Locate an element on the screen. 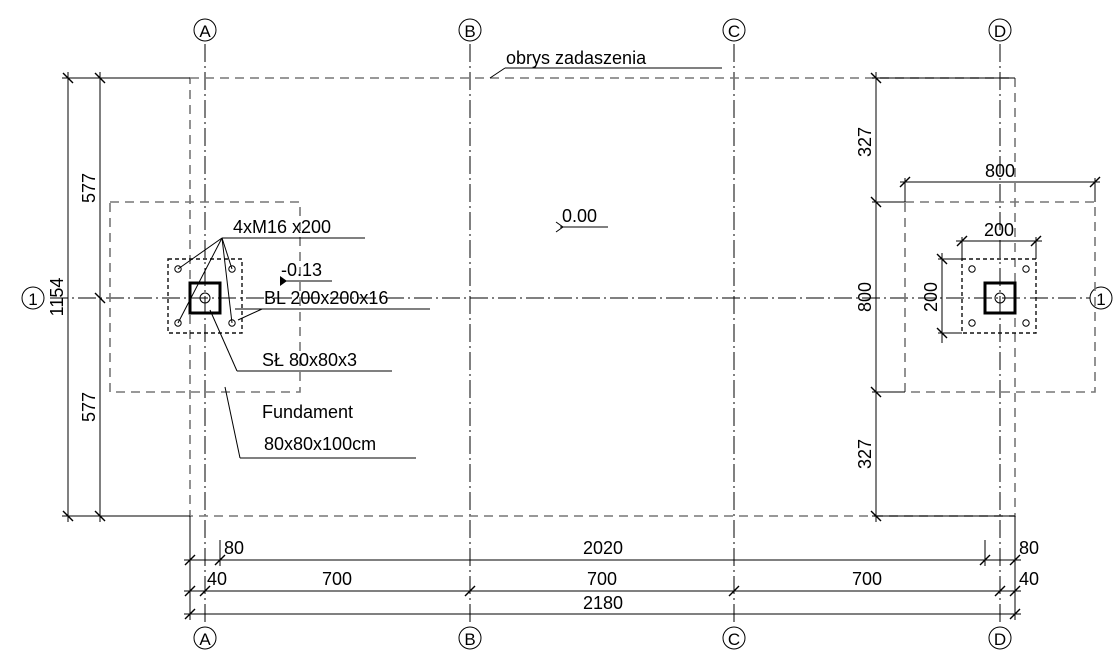  axis-bubble-a-top: A is located at coordinates (205, 30).